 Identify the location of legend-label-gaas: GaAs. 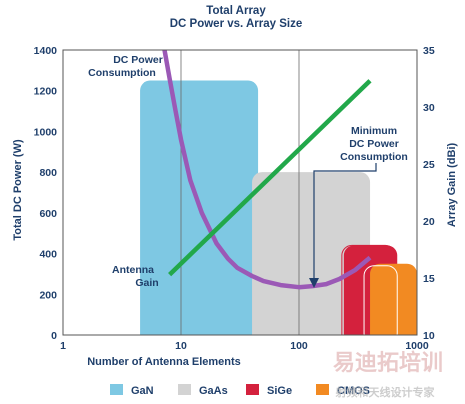
(213, 391).